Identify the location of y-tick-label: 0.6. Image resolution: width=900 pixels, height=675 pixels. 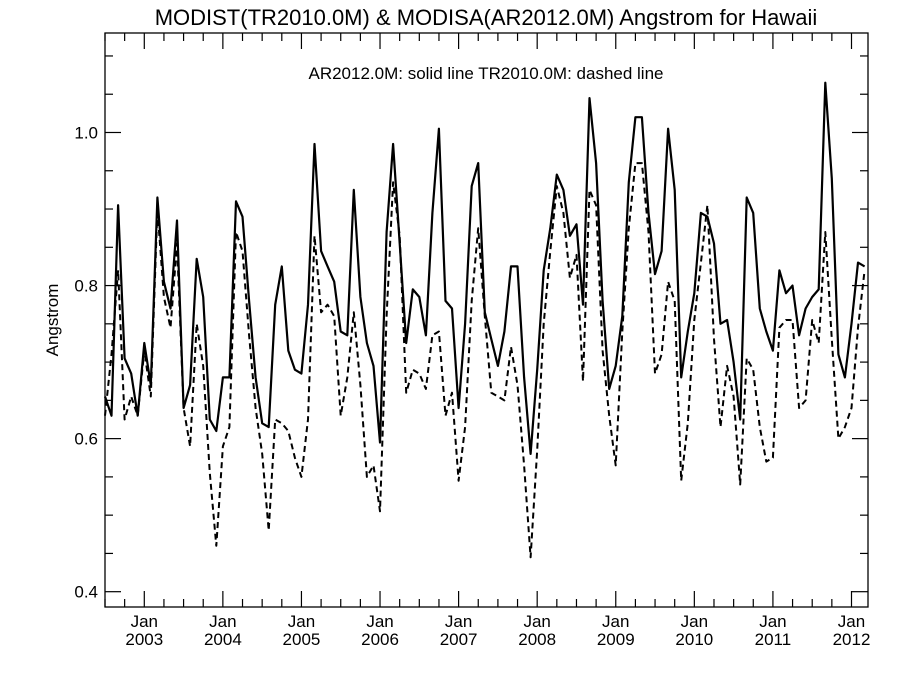
(86, 439).